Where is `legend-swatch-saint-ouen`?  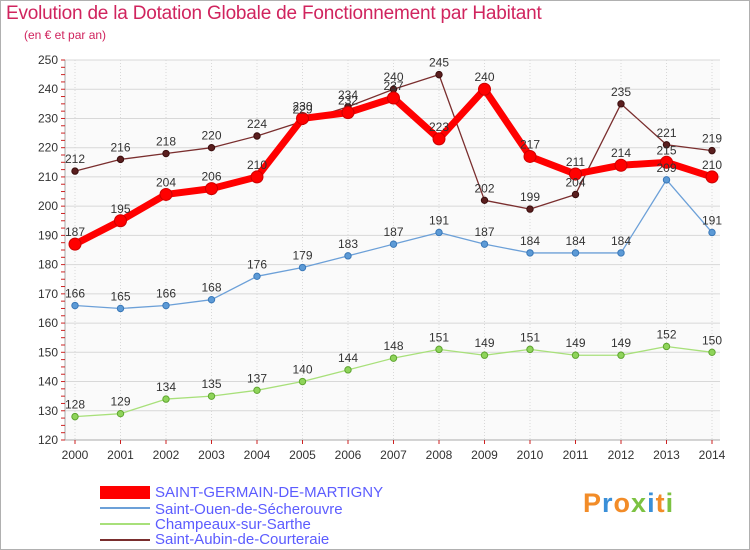 legend-swatch-saint-ouen is located at coordinates (125, 508).